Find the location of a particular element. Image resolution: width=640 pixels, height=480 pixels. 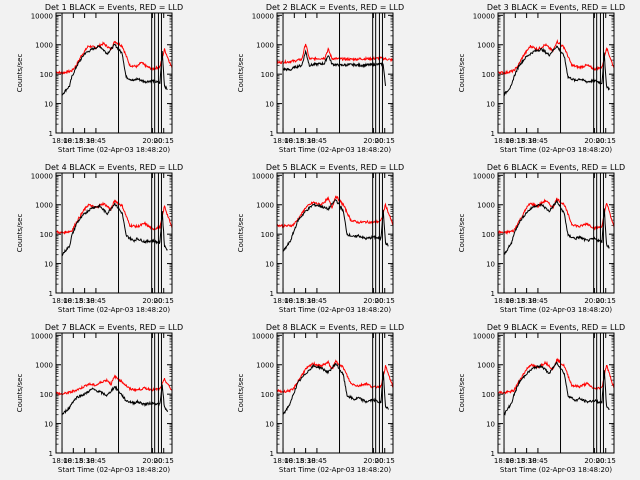

panel-title: Det 4 BLACK = Events, RED = LLD is located at coordinates (114, 167).